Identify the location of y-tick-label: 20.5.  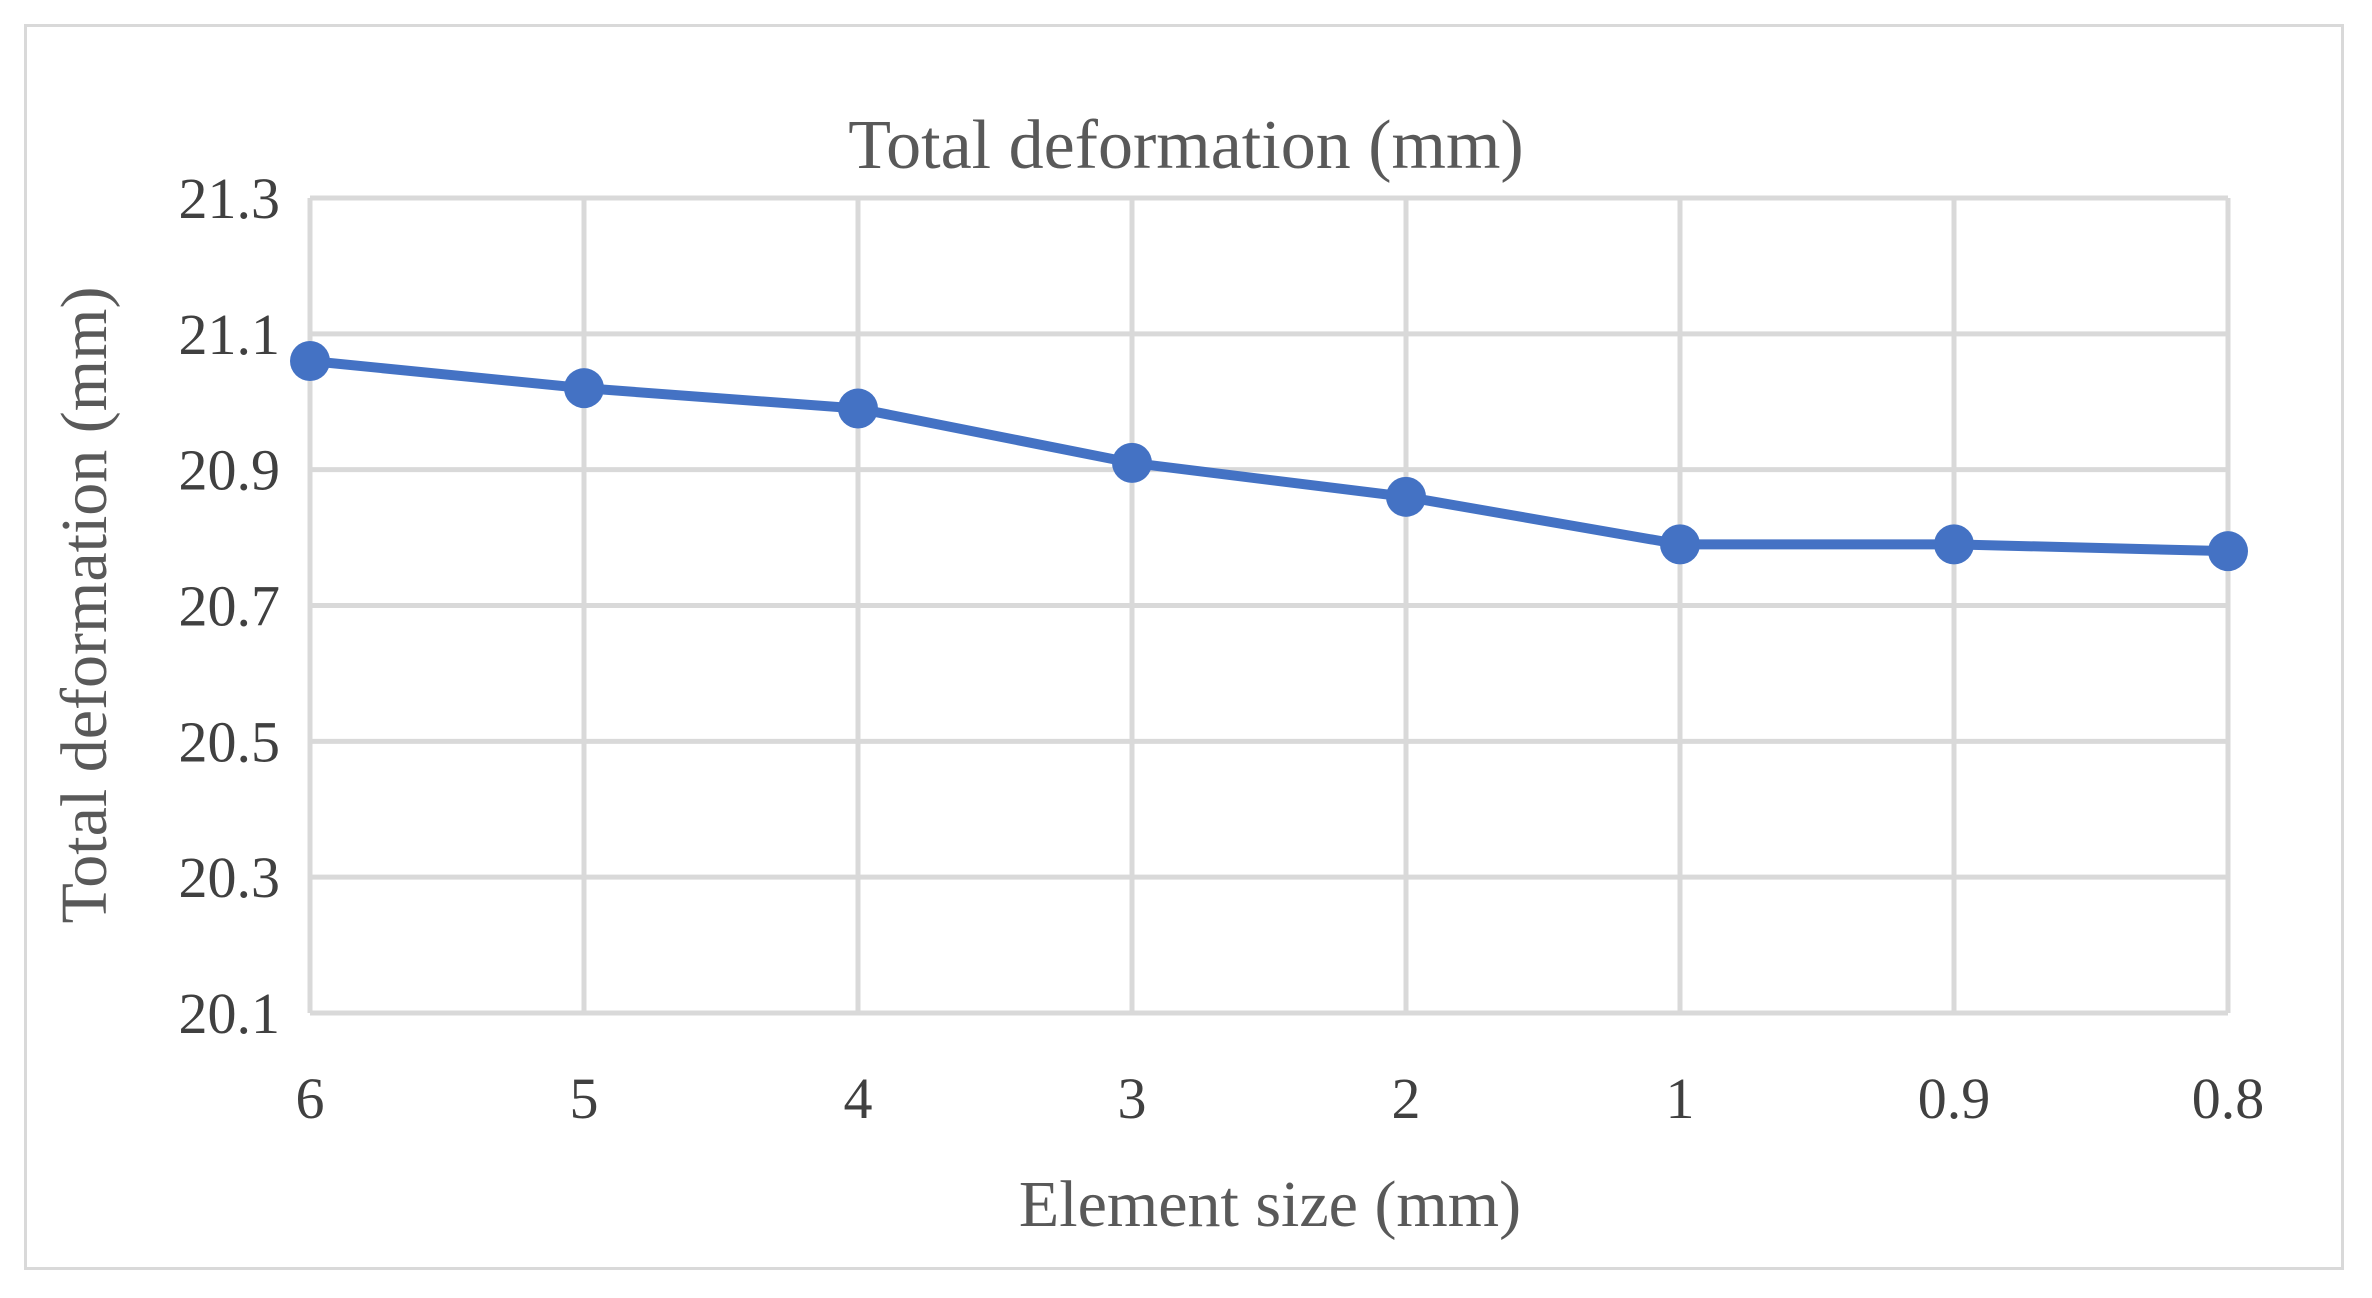
(230, 741).